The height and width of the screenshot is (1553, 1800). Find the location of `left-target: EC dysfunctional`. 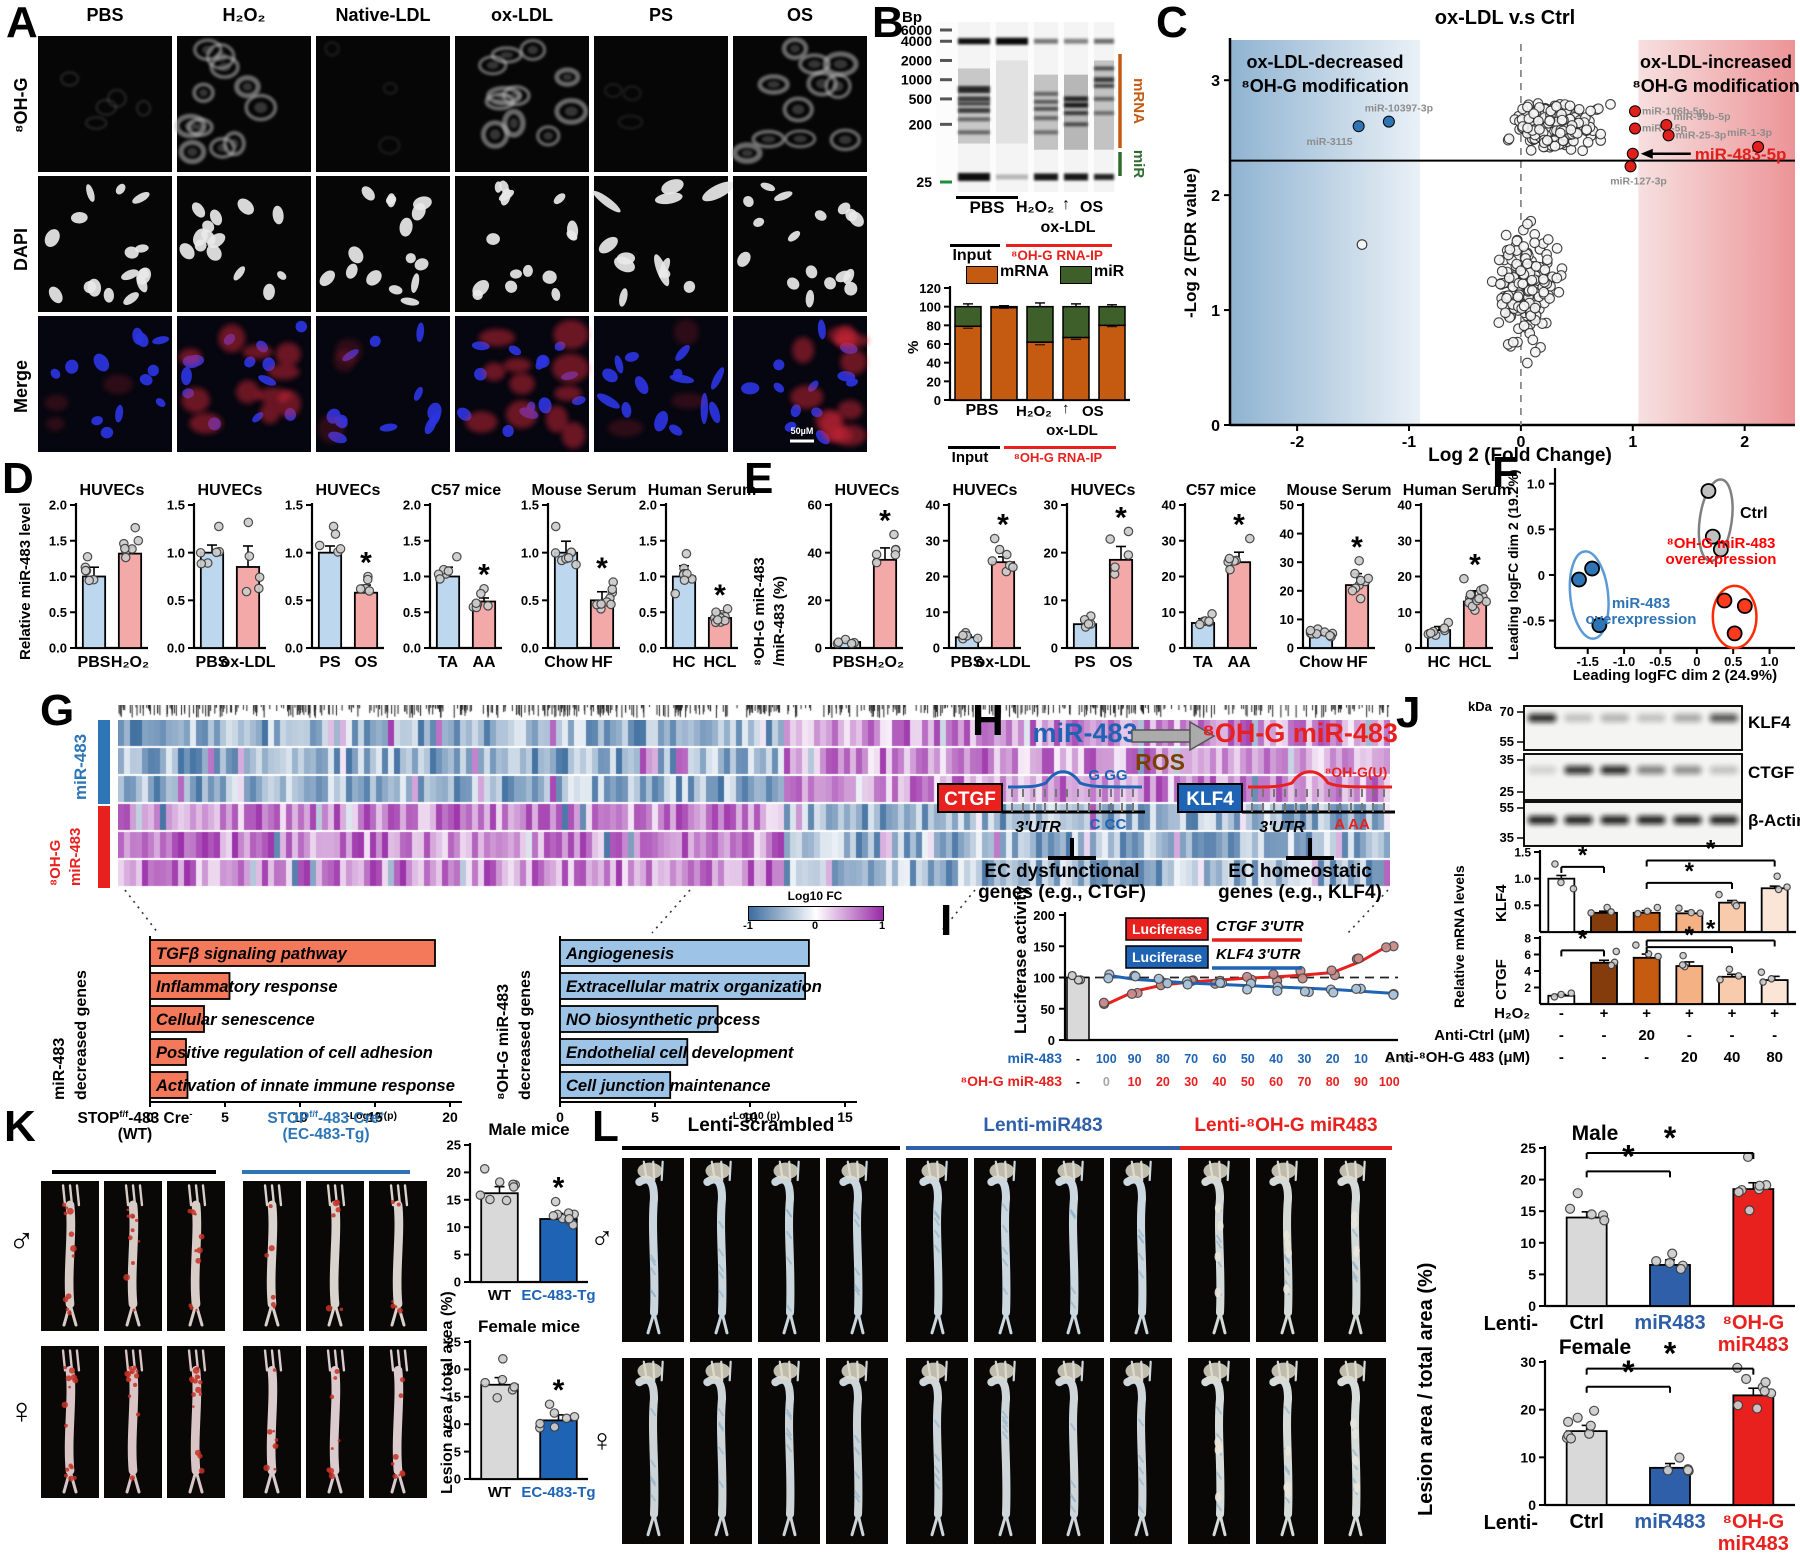

left-target: EC dysfunctional is located at coordinates (1061, 871).